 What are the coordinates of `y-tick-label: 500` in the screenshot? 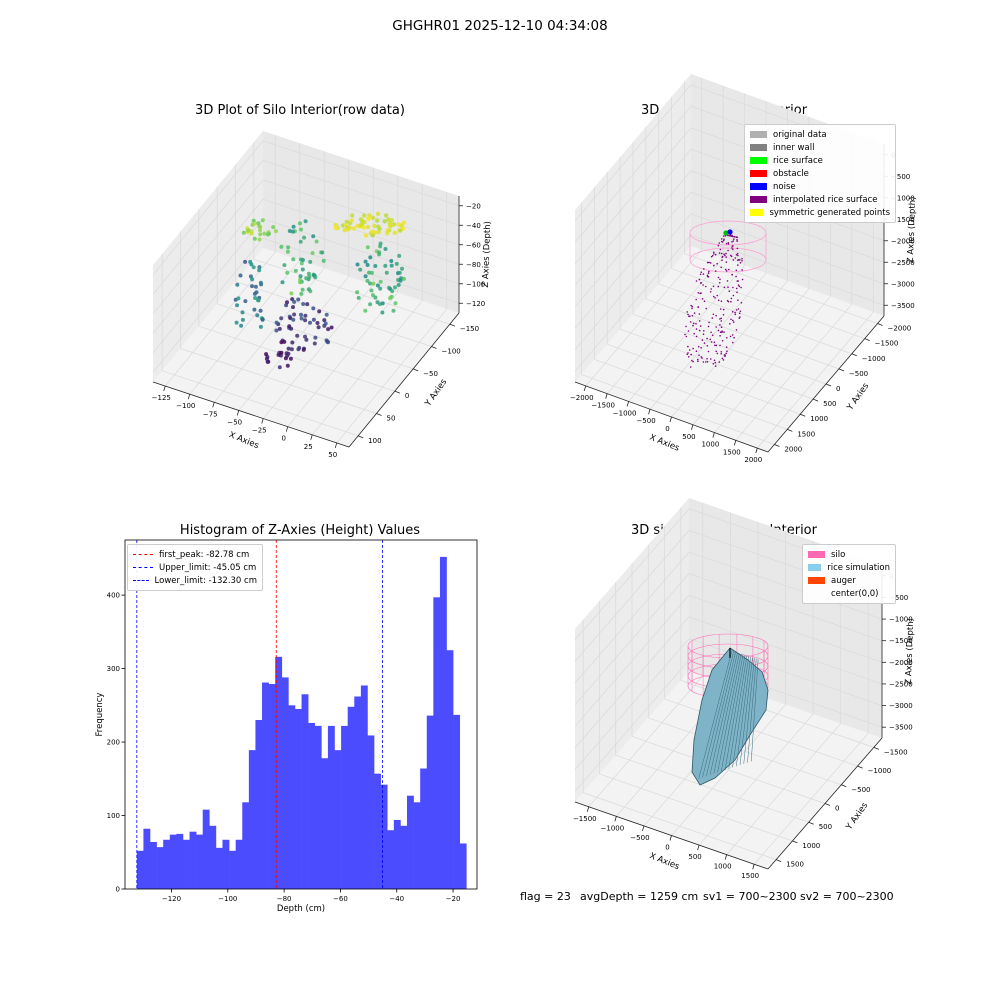 It's located at (829, 404).